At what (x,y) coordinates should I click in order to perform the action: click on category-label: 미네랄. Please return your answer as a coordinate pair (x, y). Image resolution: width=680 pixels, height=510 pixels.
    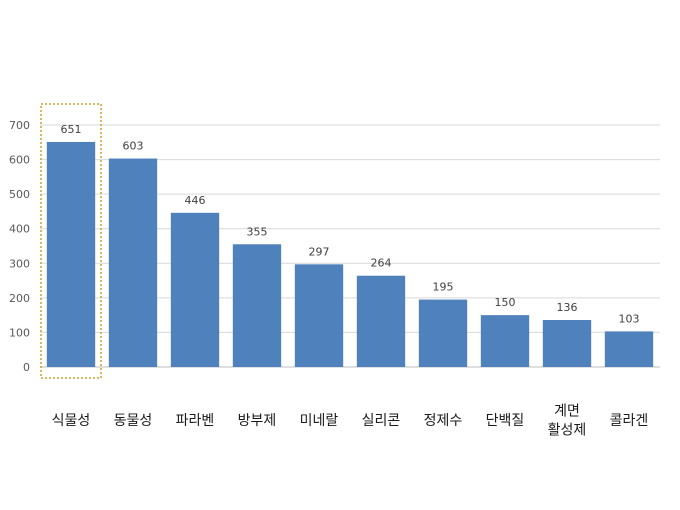
    Looking at the image, I should click on (319, 421).